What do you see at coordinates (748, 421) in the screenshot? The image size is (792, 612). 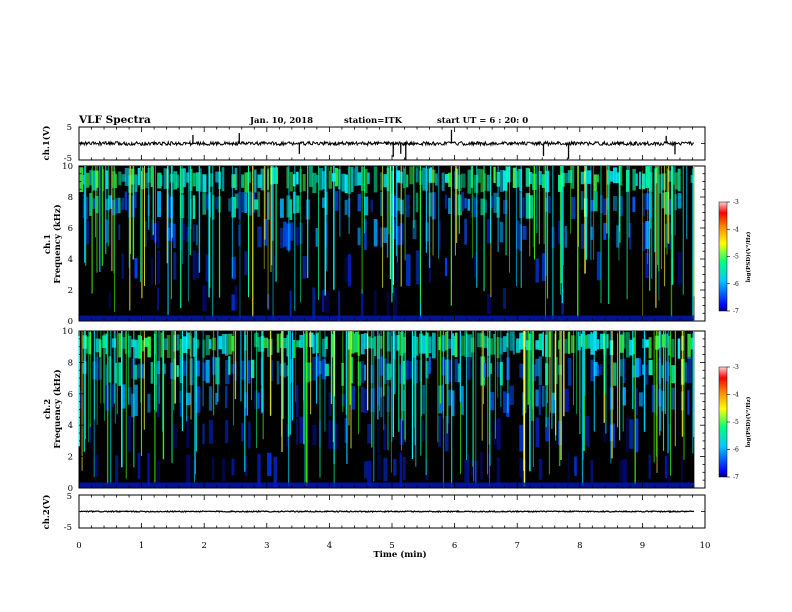 I see `ch2-colorbar-label: log(PSD)(V²/Hz)` at bounding box center [748, 421].